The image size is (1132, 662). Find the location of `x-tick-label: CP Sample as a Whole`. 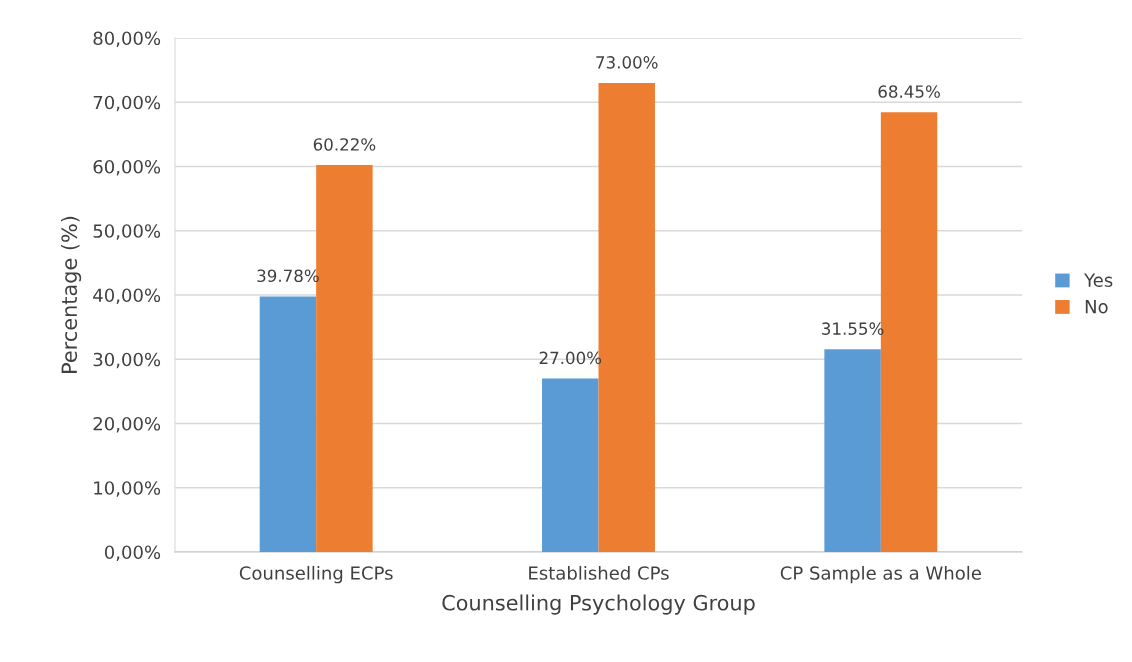

x-tick-label: CP Sample as a Whole is located at coordinates (880, 574).